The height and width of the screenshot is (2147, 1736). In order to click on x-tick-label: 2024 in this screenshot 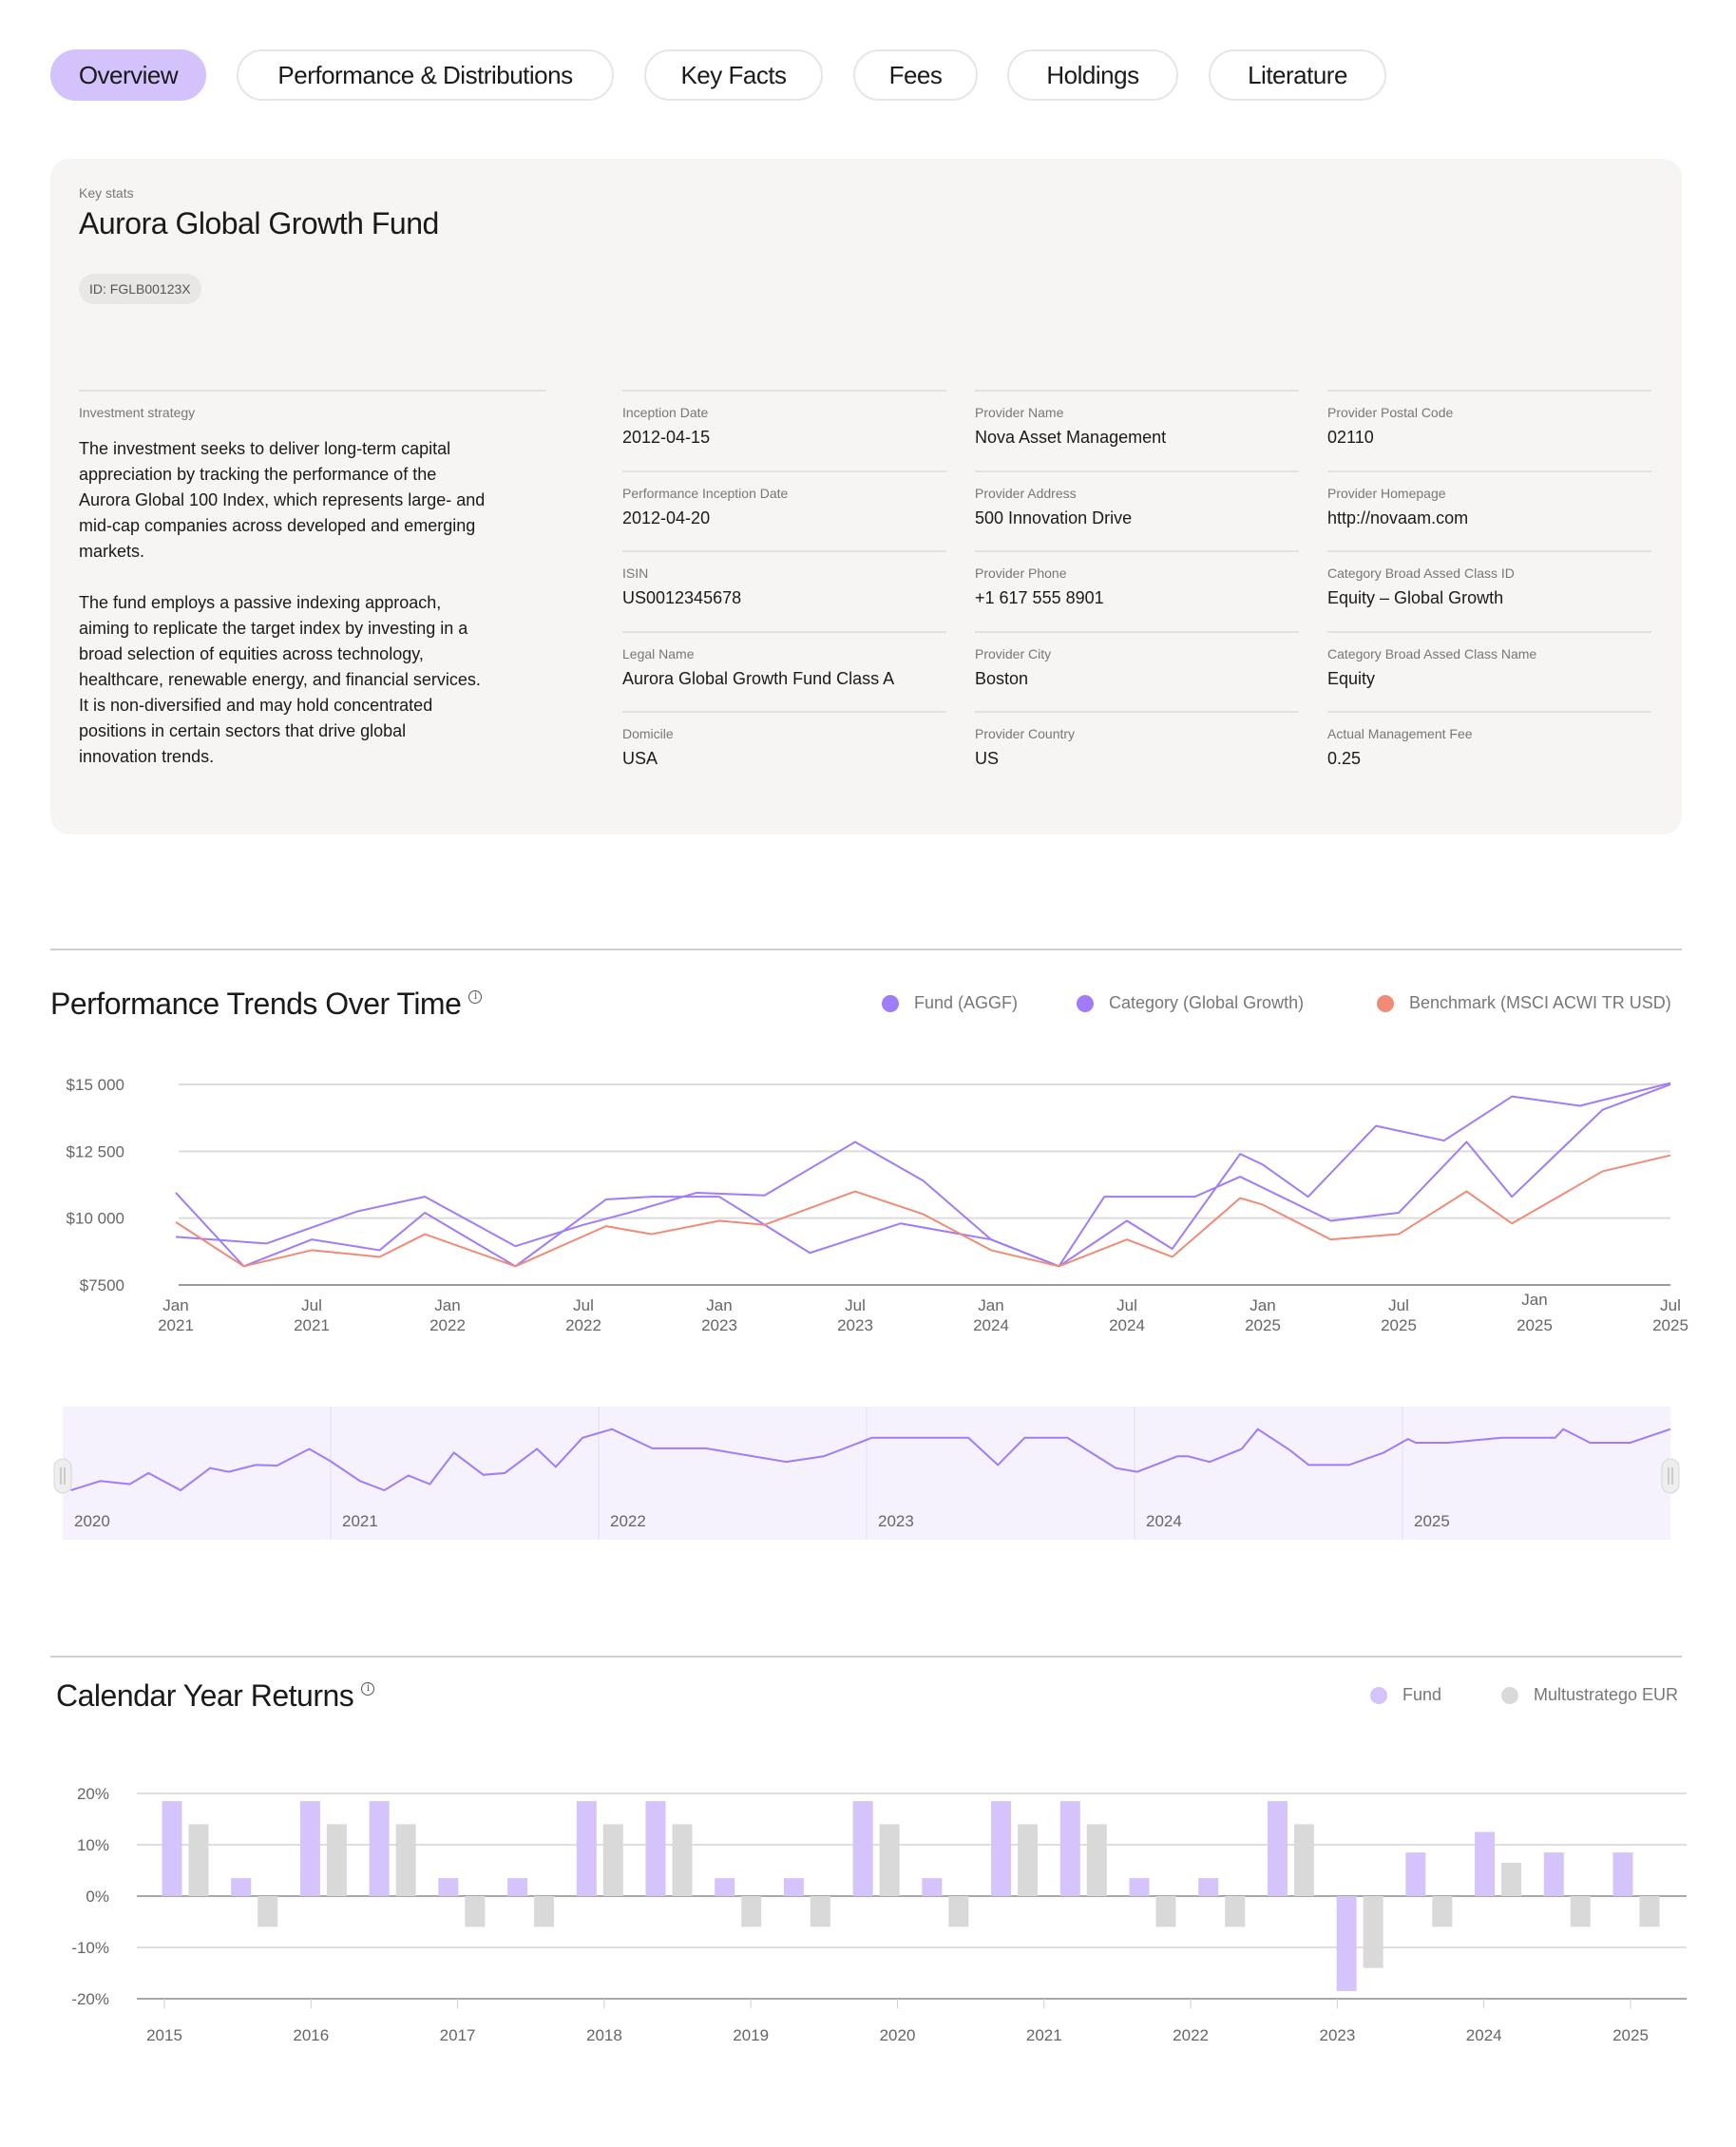, I will do `click(1127, 1325)`.